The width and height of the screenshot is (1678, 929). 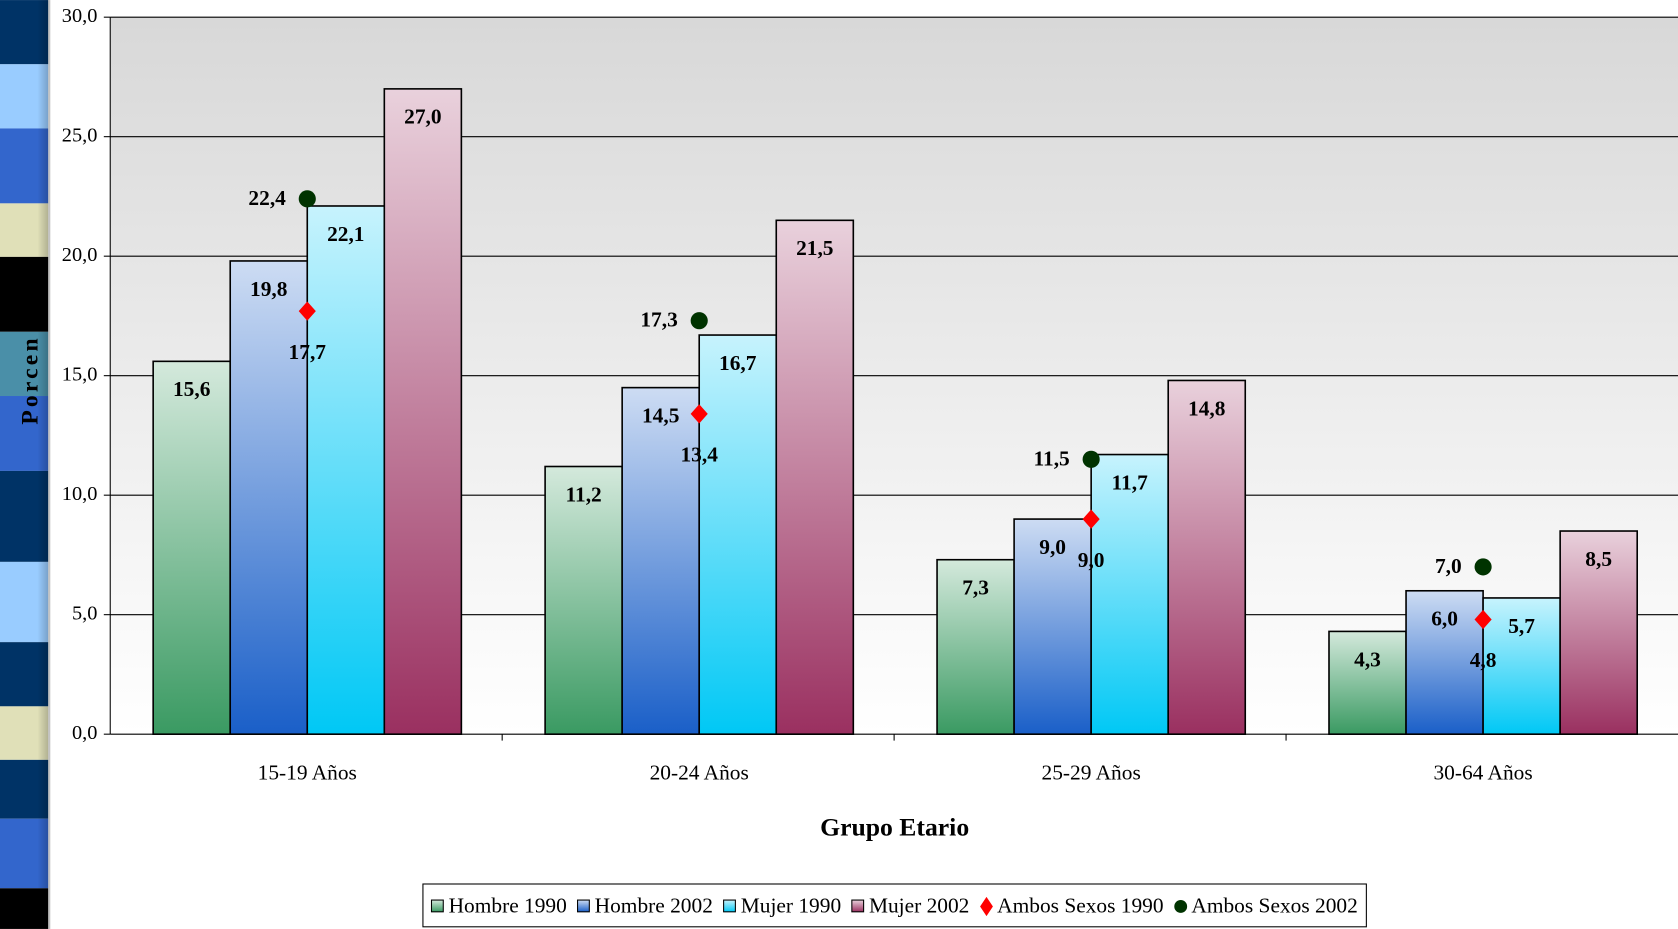 I want to click on legend-item: Mujer 2002, so click(x=910, y=905).